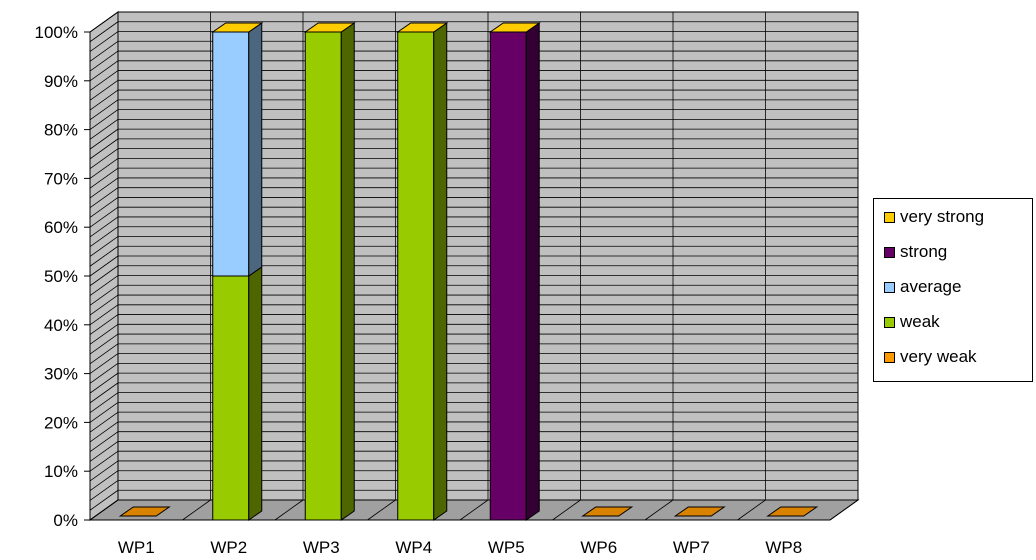 Image resolution: width=1036 pixels, height=560 pixels. I want to click on x-tick-label: WP6, so click(598, 547).